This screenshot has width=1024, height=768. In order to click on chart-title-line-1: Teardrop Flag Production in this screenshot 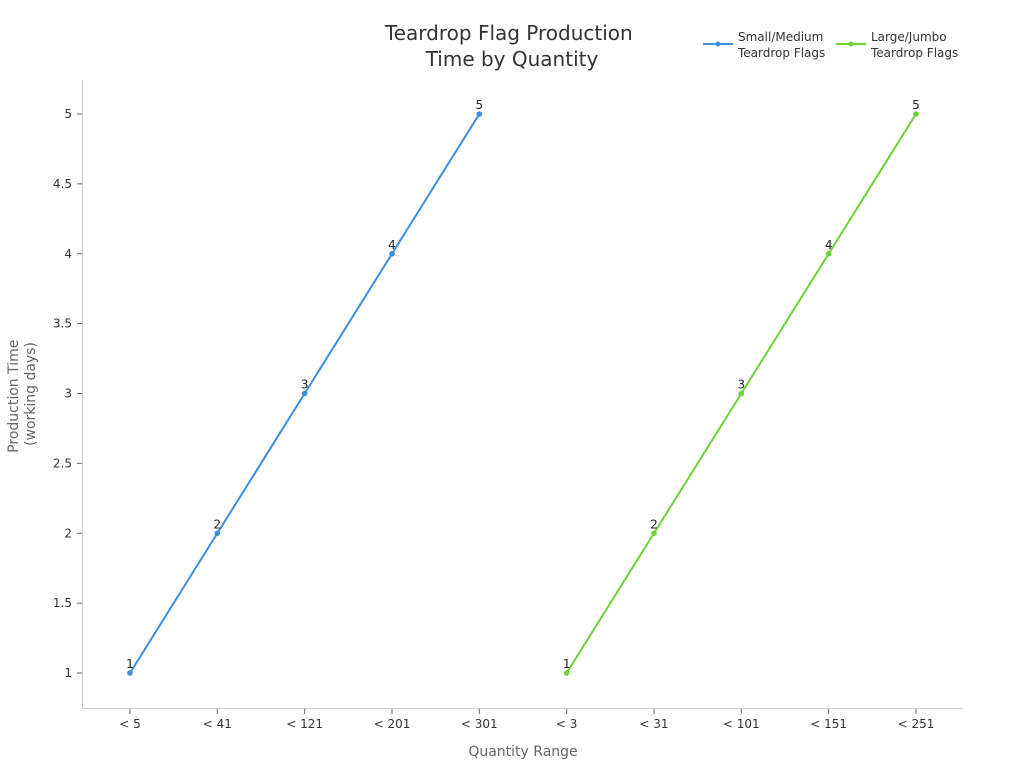, I will do `click(508, 33)`.